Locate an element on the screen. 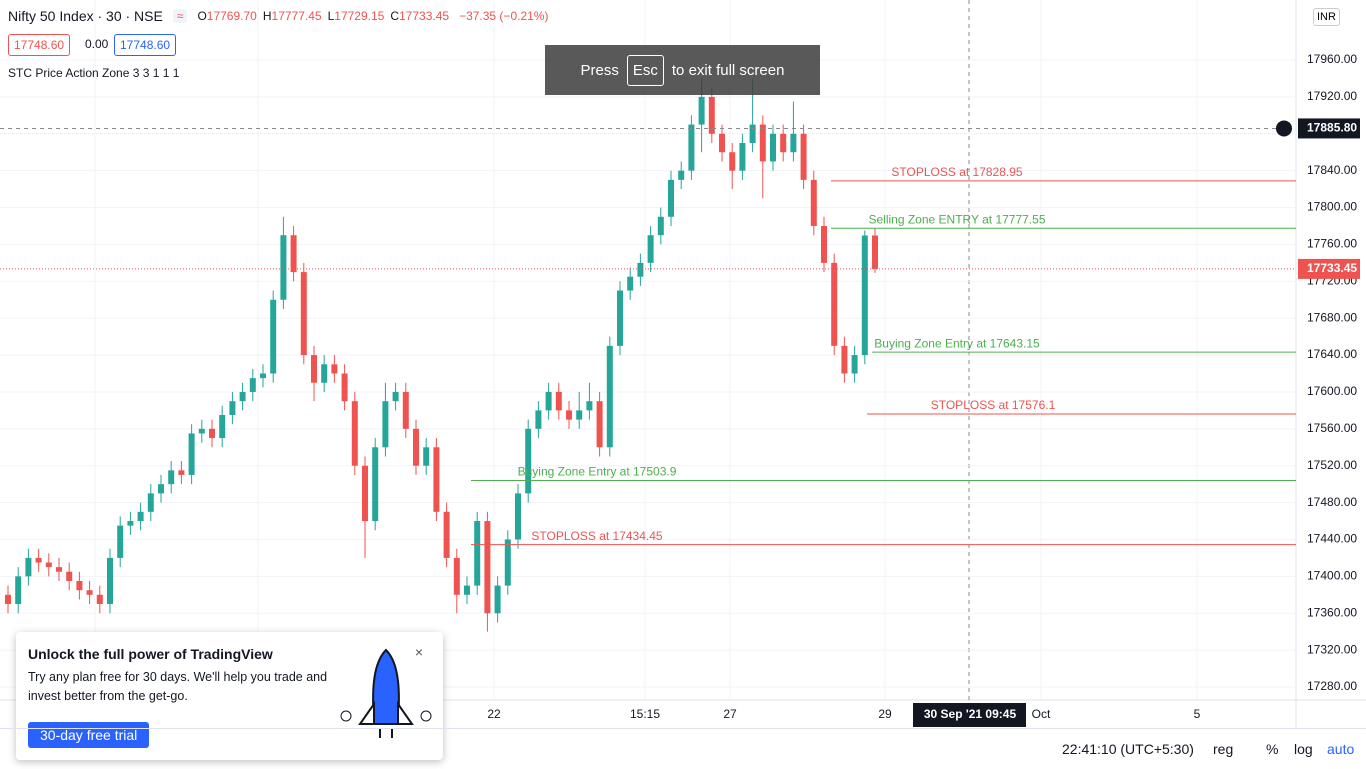 The image size is (1366, 769). trial-button: 30-day free trial is located at coordinates (89, 735).